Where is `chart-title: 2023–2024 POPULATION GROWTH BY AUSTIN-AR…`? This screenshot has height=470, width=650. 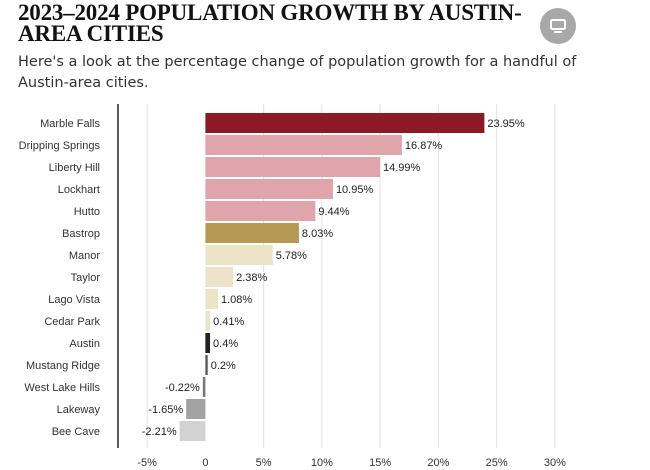 chart-title: 2023–2024 POPULATION GROWTH BY AUSTIN-AR… is located at coordinates (270, 23).